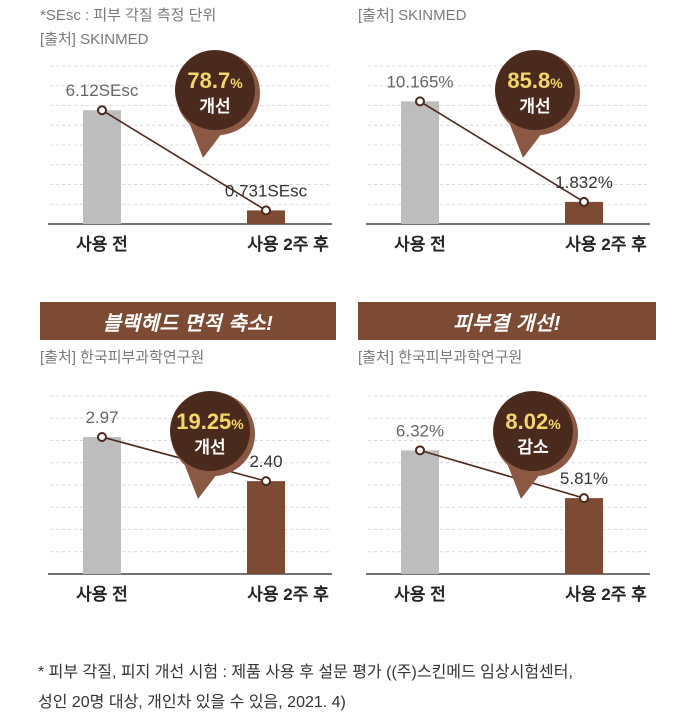 The image size is (700, 712). I want to click on chart-1-source-note: [출처] SKINMED, so click(94, 39).